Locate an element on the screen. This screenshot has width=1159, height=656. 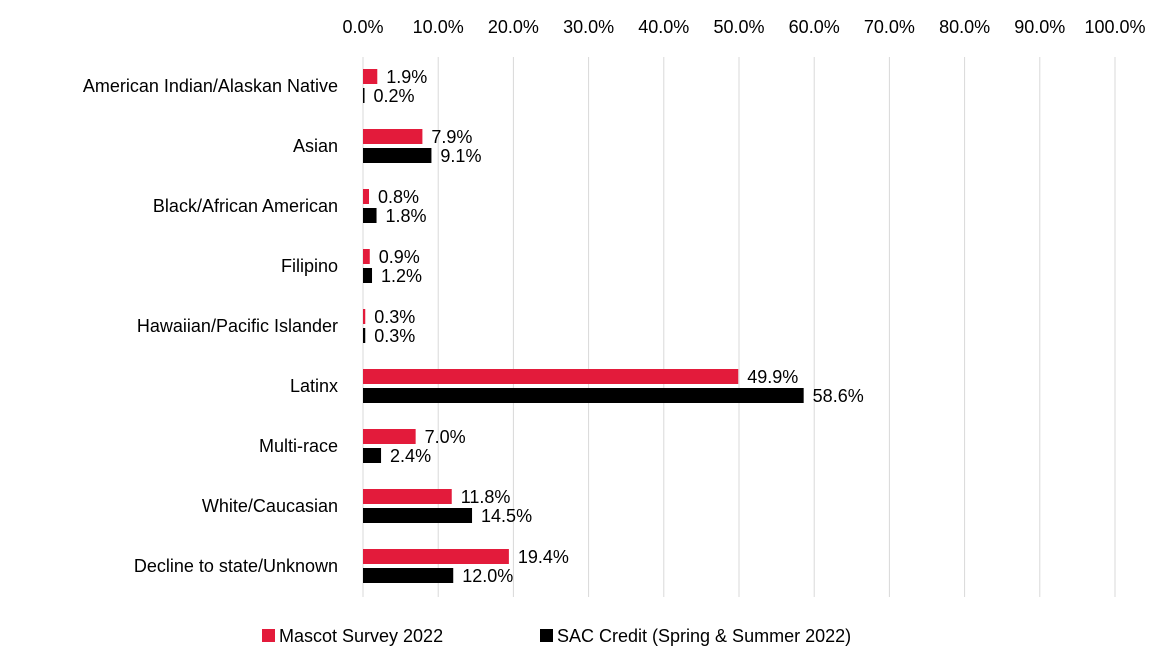
data-label: 7.0% is located at coordinates (445, 437).